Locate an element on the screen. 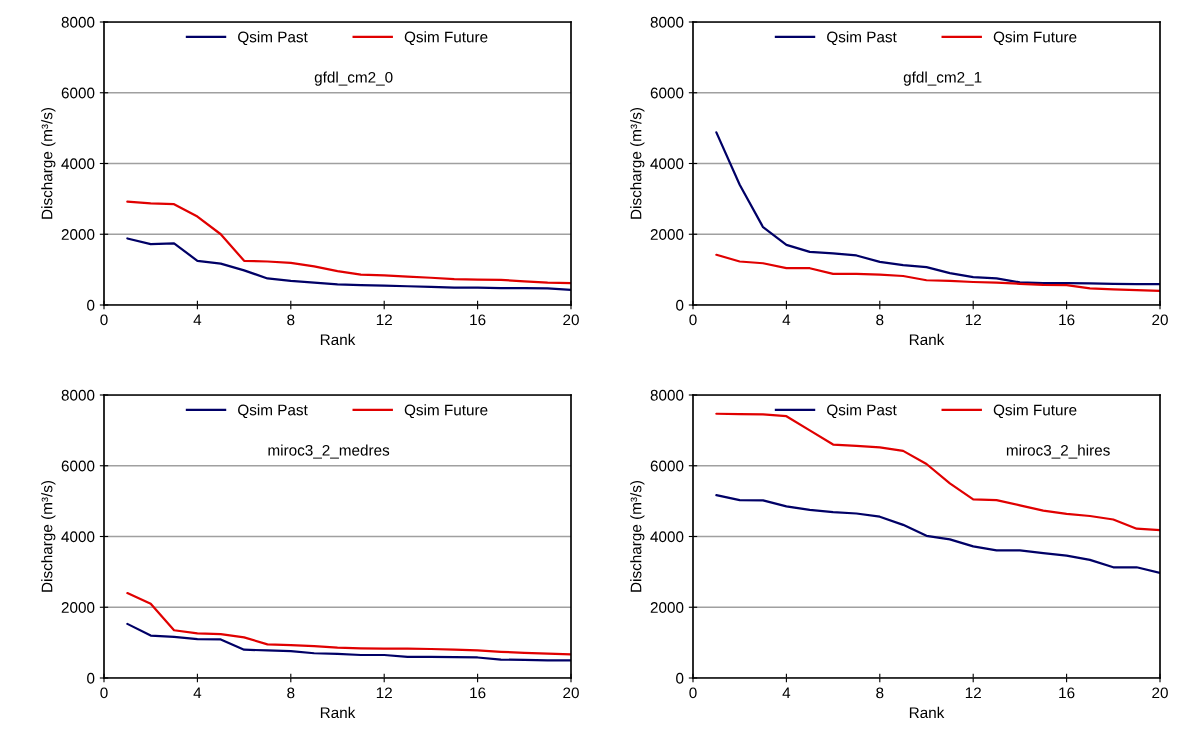 The image size is (1179, 740). annotation: gfdl_cm2_1 is located at coordinates (942, 78).